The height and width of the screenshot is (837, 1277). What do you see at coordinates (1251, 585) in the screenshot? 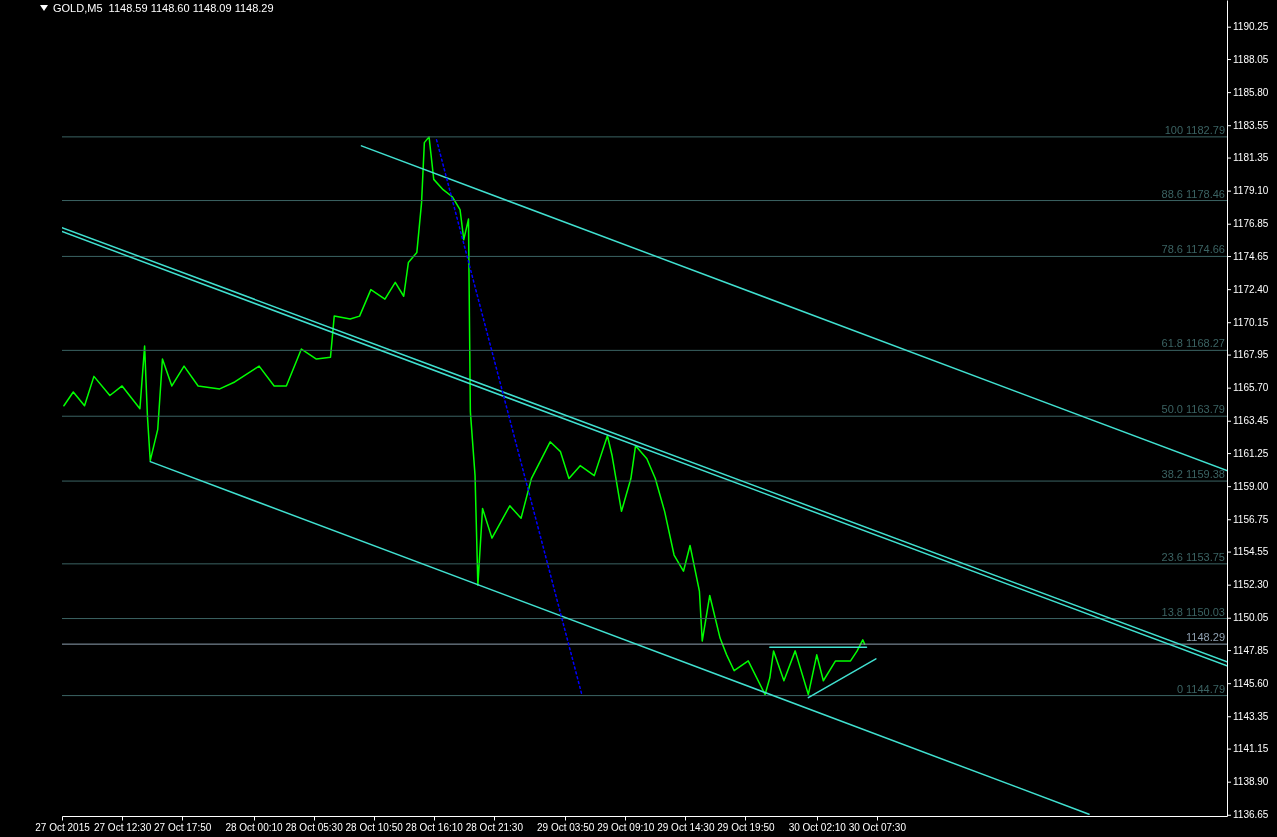
I see `y-tick-label: 1152.30` at bounding box center [1251, 585].